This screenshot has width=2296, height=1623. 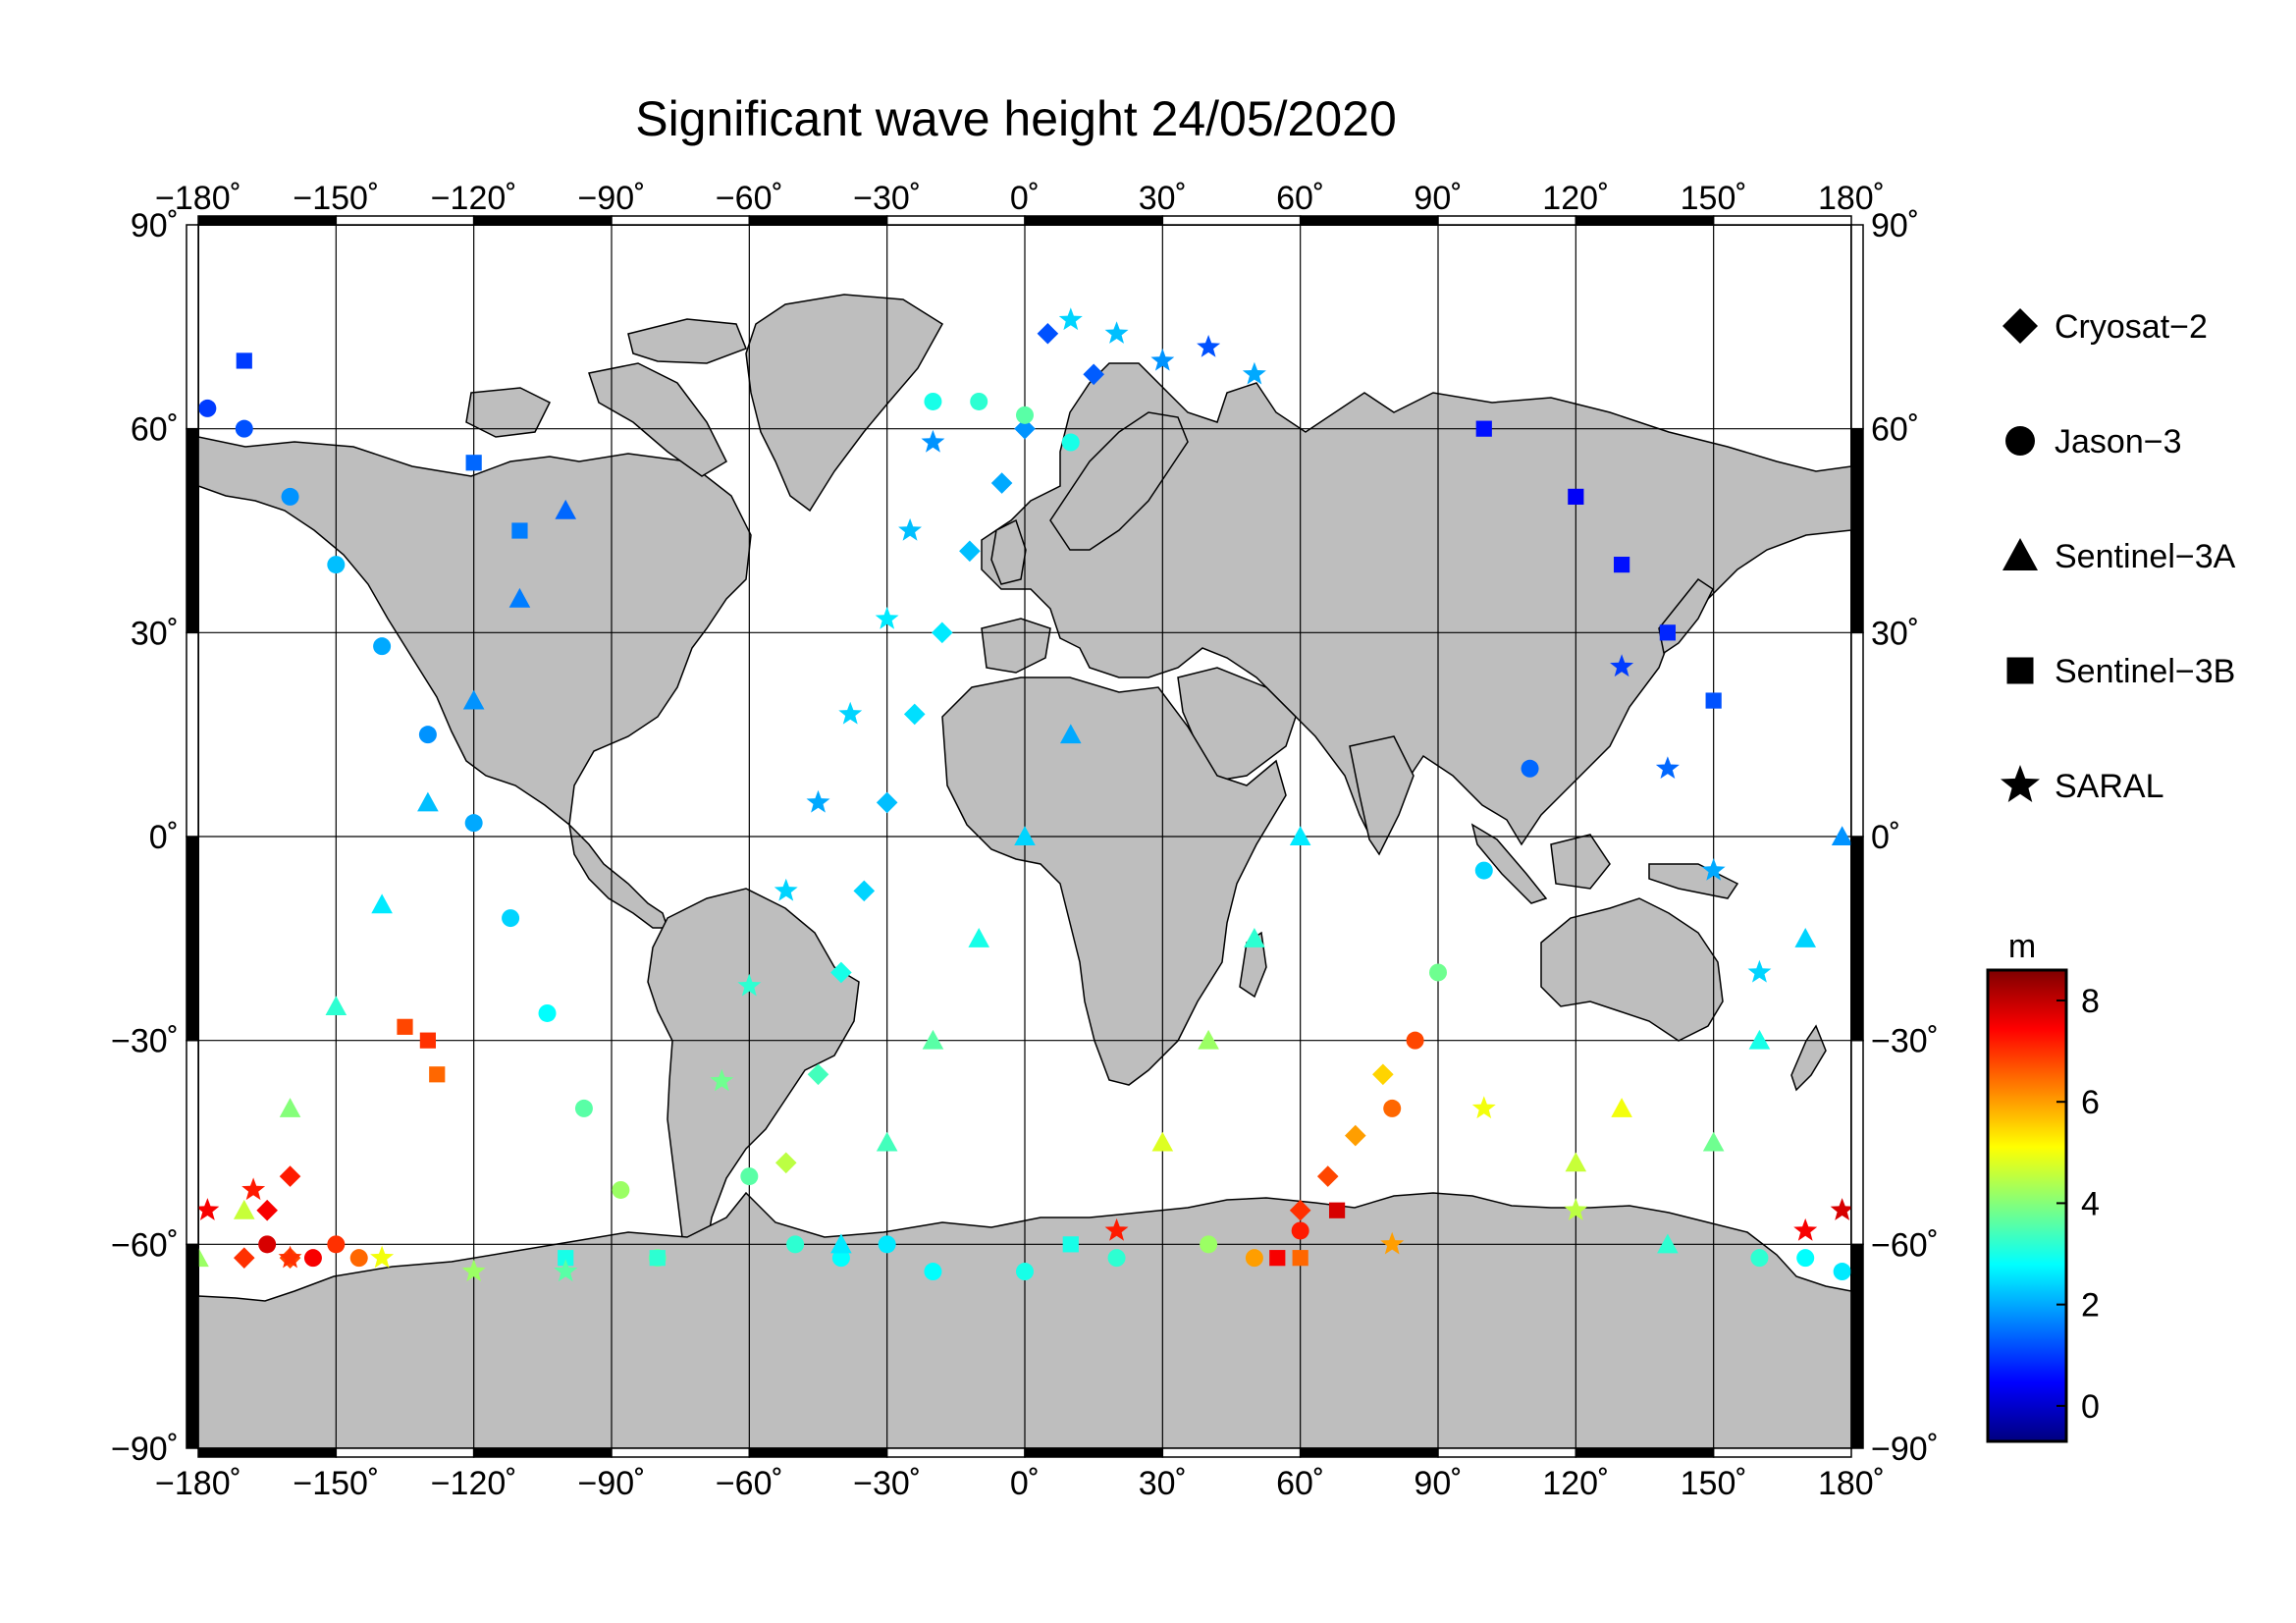 What do you see at coordinates (1438, 1483) in the screenshot?
I see `lon-label-bottom: 90˚` at bounding box center [1438, 1483].